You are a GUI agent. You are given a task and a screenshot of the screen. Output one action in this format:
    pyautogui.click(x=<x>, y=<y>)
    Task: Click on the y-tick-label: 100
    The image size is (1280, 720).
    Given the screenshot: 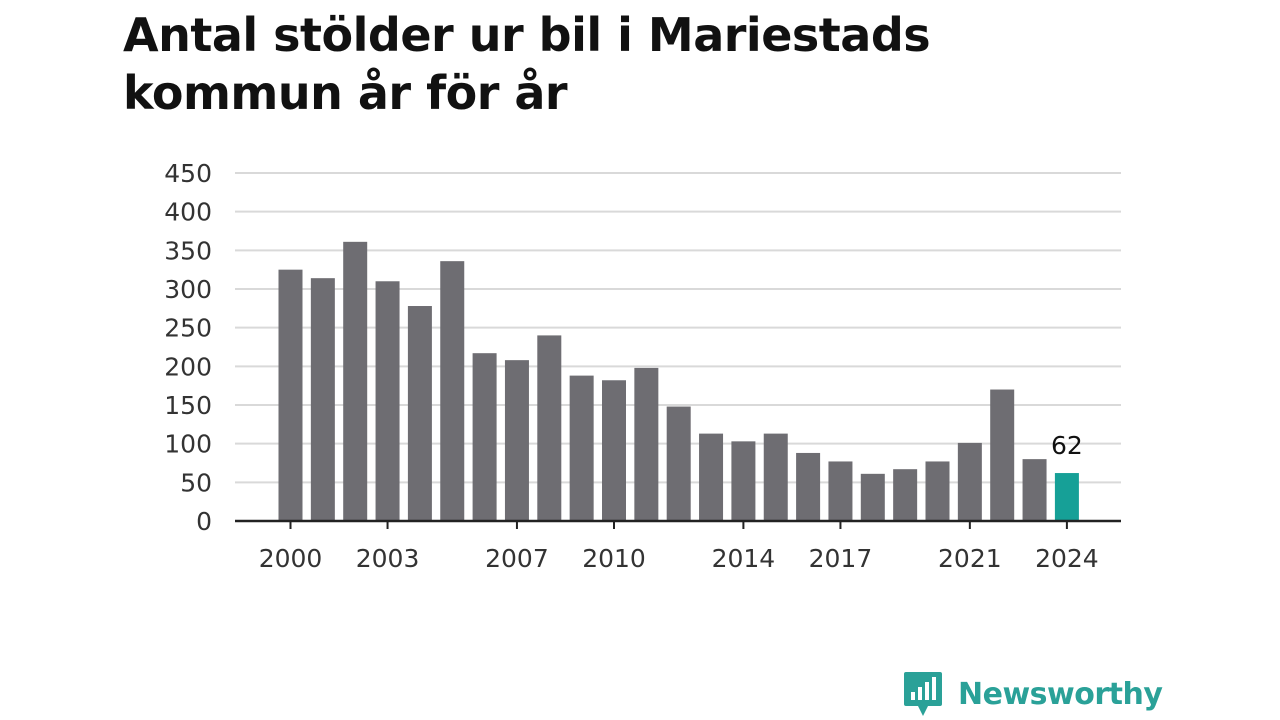 What is the action you would take?
    pyautogui.click(x=188, y=444)
    